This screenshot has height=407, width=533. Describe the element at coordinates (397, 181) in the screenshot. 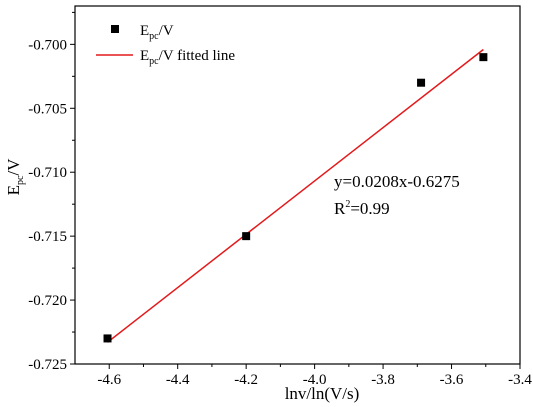

I see `fit-equation: y=0.0208x-0.6275` at that location.